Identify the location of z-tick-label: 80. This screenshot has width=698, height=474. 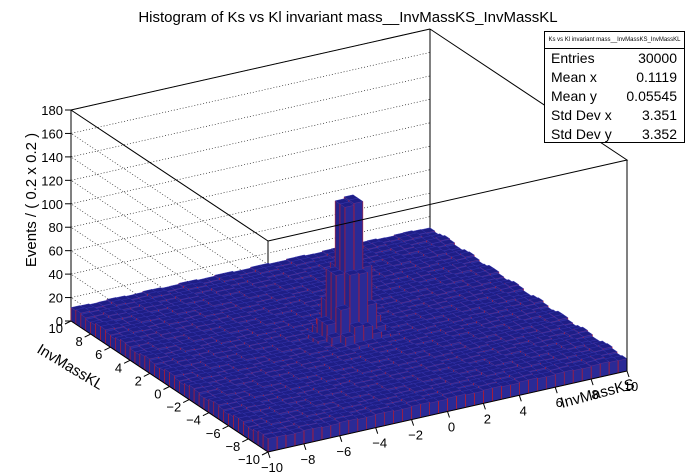
(56, 227).